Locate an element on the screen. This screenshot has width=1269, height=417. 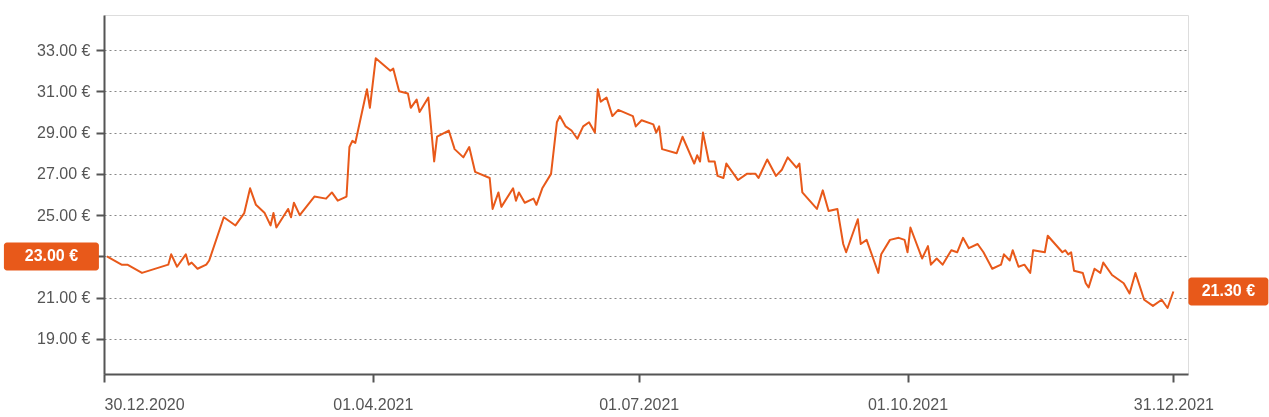
annotation: 23.00 € is located at coordinates (51, 256).